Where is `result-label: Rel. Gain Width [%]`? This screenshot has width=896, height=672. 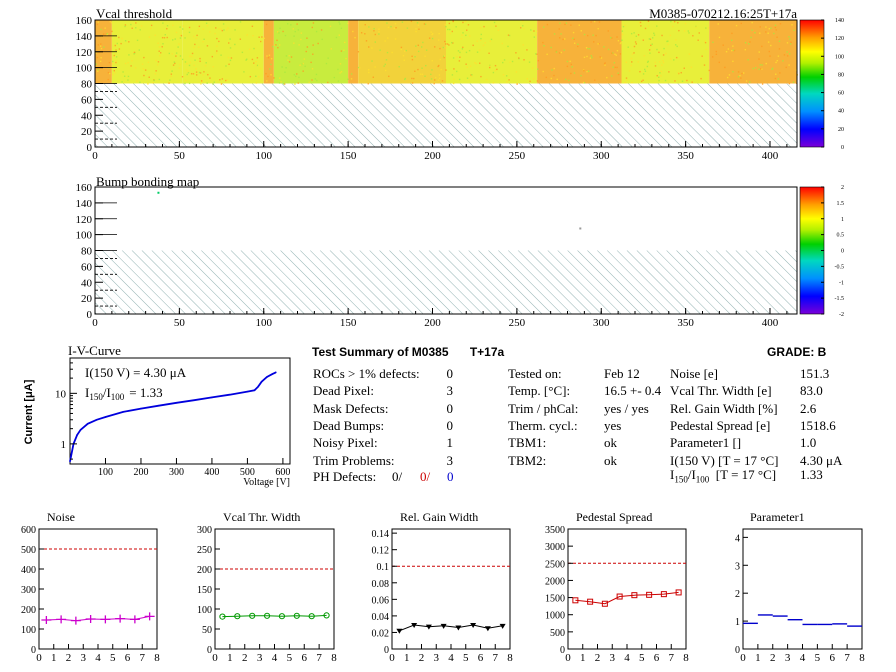
result-label: Rel. Gain Width [%] is located at coordinates (724, 408).